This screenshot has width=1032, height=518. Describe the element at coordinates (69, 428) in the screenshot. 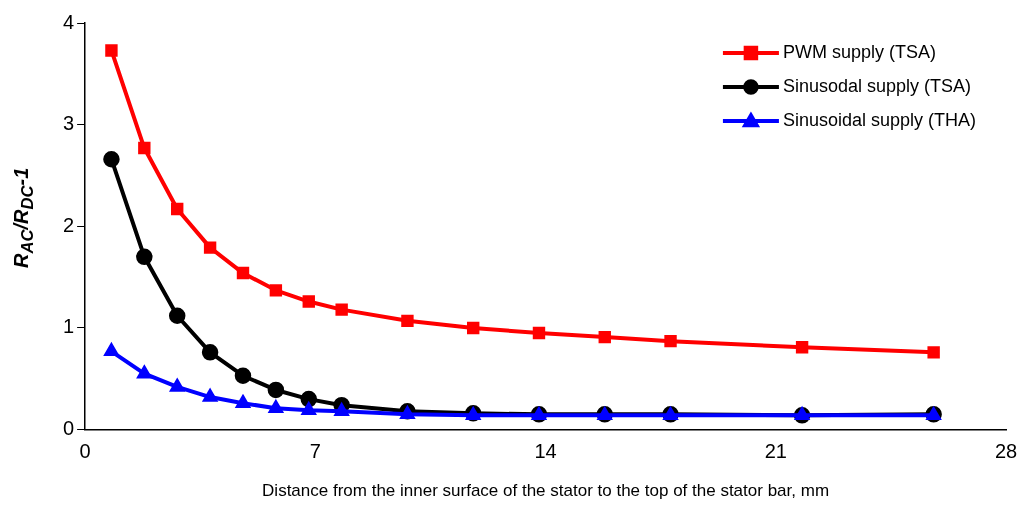

I see `y-tick-label: 0` at that location.